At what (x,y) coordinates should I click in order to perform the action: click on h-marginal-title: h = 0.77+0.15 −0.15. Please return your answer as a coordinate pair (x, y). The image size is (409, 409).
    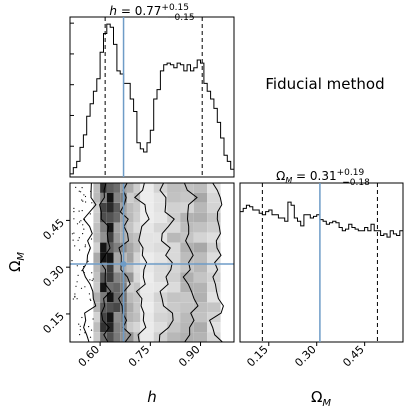
    Looking at the image, I should click on (151, 13).